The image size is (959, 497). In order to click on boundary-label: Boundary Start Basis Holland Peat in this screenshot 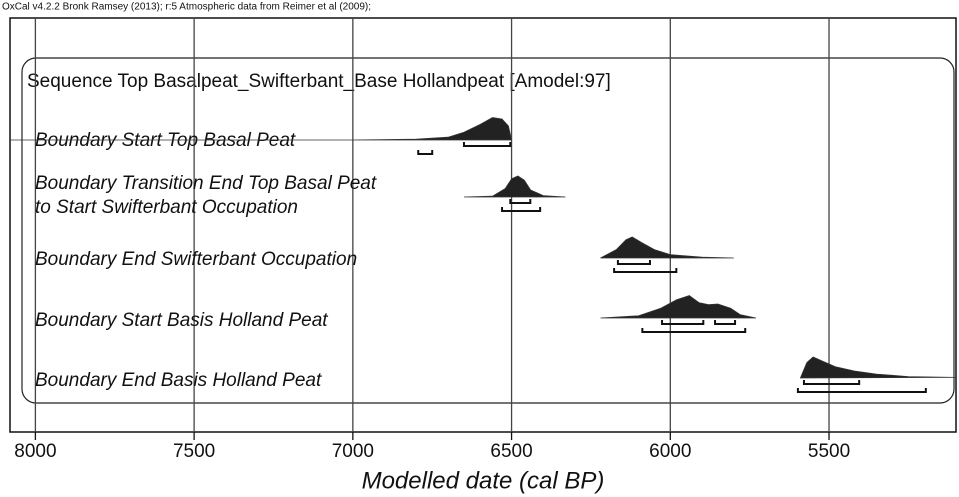, I will do `click(181, 320)`.